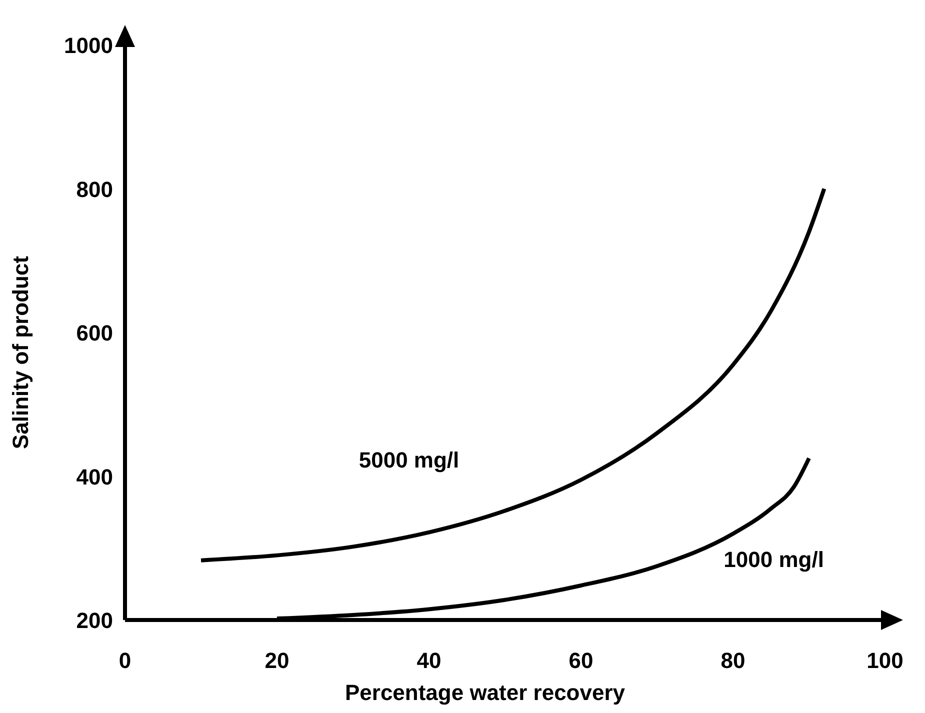 The image size is (925, 713). I want to click on x-axis-title: Percentage water recovery, so click(485, 692).